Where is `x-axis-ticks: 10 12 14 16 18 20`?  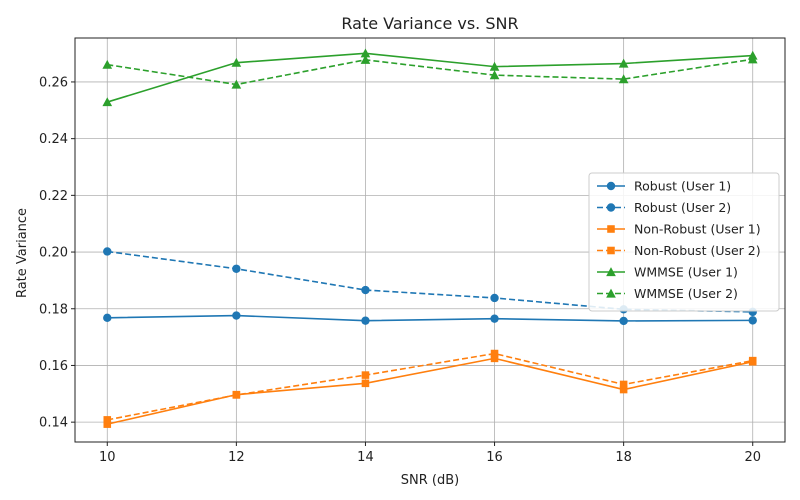 x-axis-ticks: 10 12 14 16 18 20 is located at coordinates (430, 453).